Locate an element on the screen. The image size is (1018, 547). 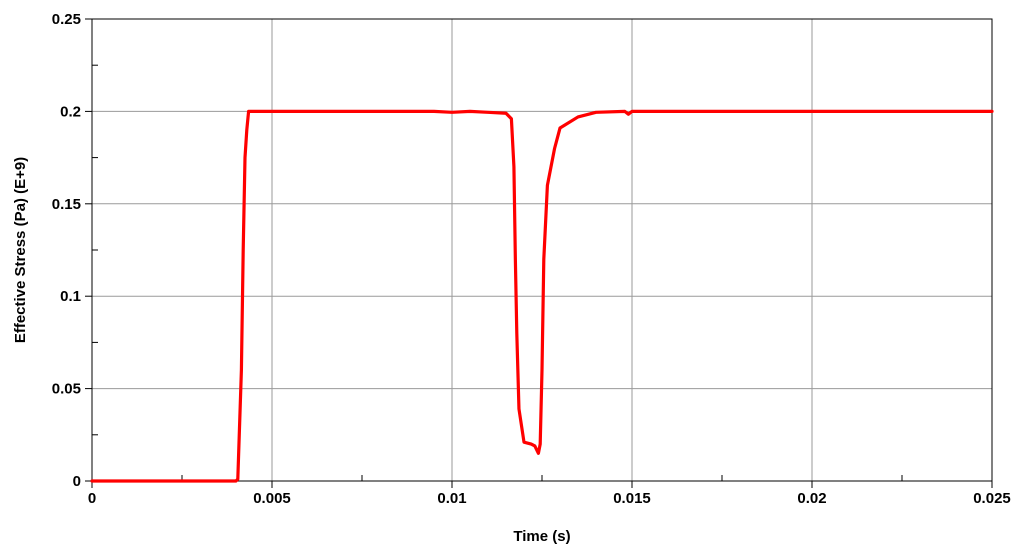
x-tick-label: 0.02 is located at coordinates (811, 498).